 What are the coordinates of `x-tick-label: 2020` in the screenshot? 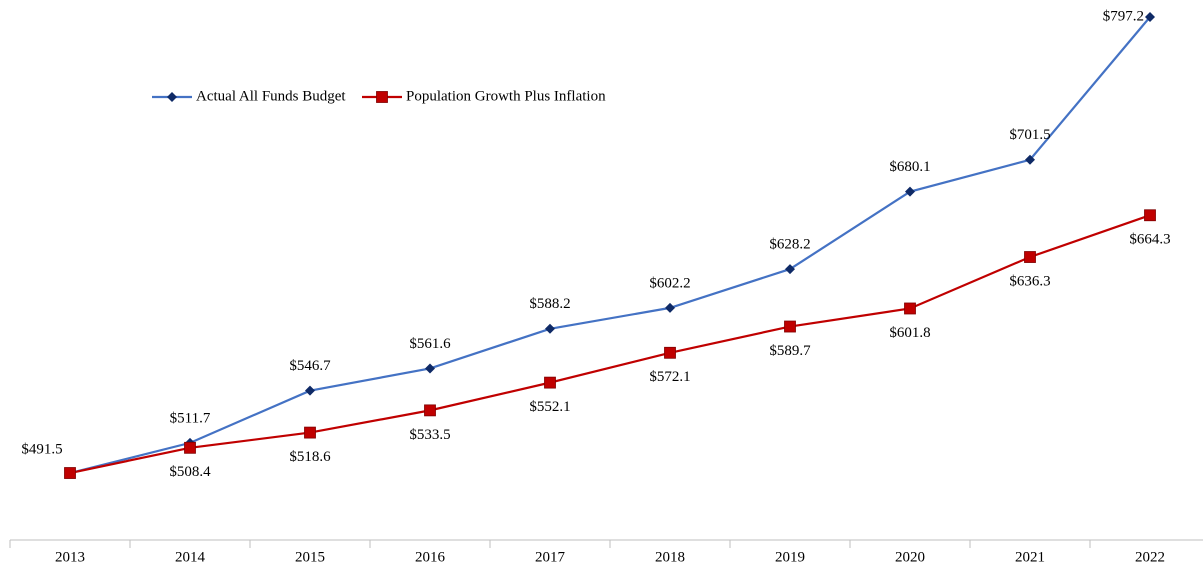 It's located at (910, 557).